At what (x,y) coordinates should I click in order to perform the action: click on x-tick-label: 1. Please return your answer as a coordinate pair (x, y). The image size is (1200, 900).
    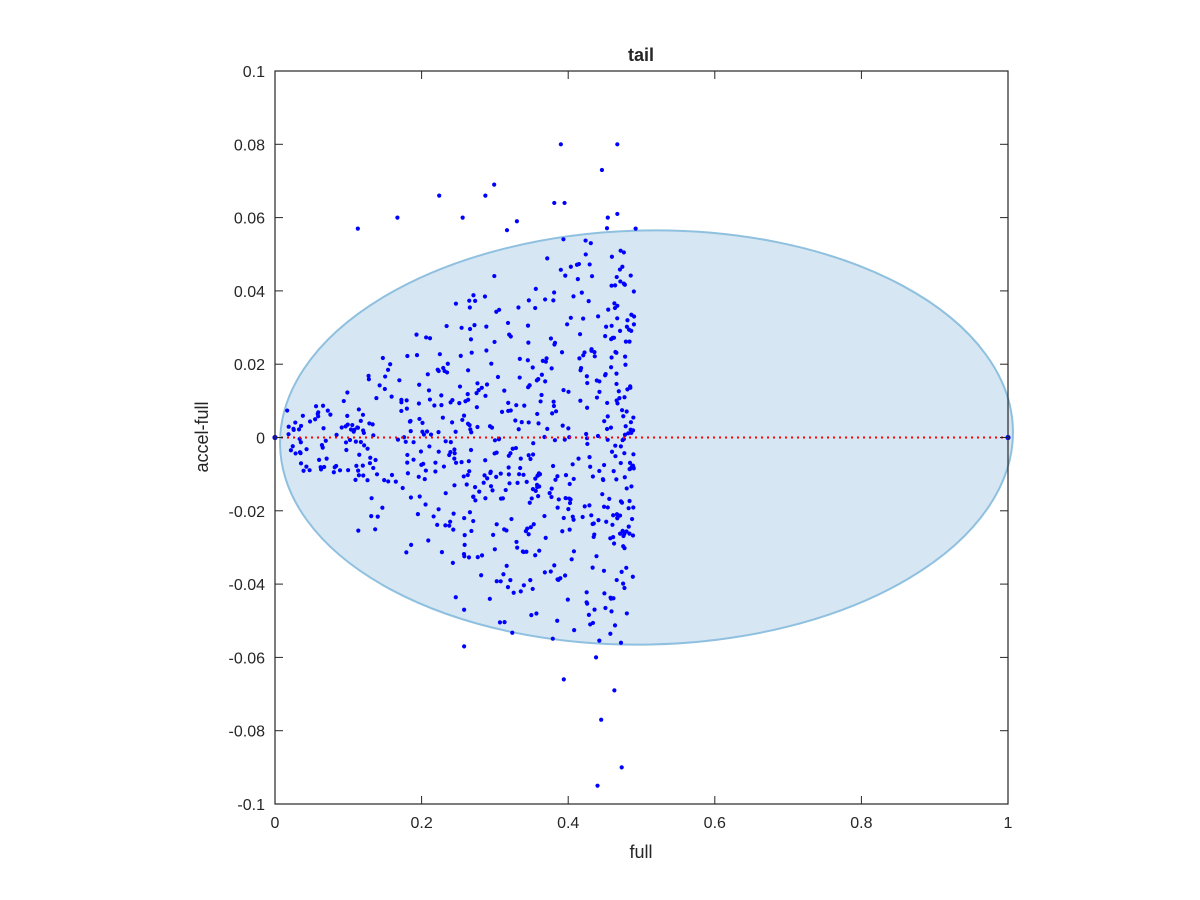
    Looking at the image, I should click on (1008, 823).